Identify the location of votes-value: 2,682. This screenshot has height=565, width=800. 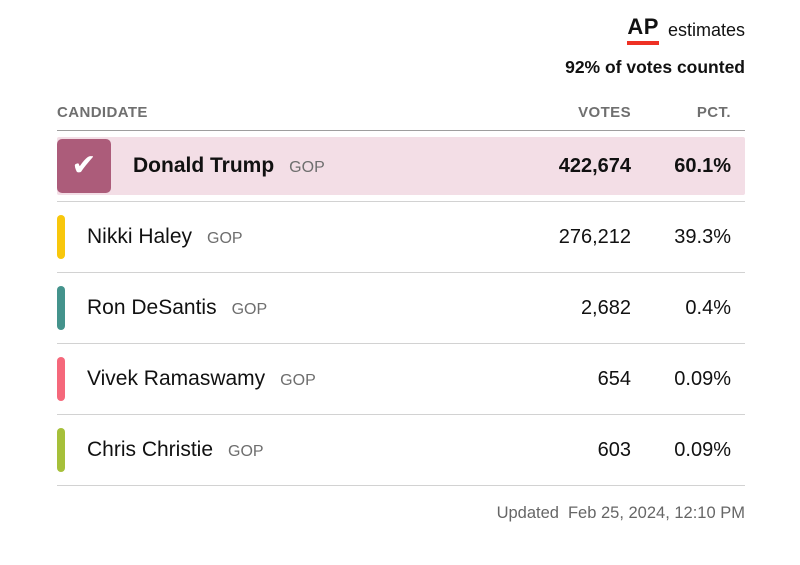
(605, 307).